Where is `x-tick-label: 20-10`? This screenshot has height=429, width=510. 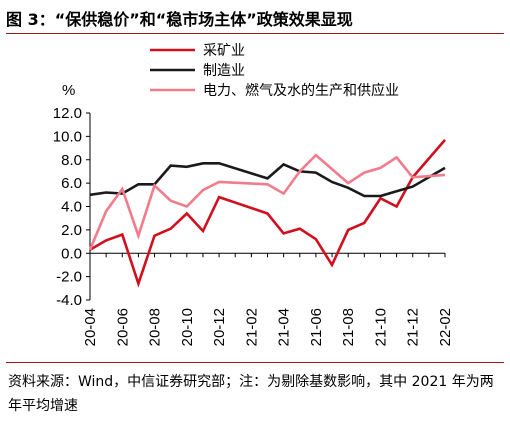
x-tick-label: 20-10 is located at coordinates (187, 327).